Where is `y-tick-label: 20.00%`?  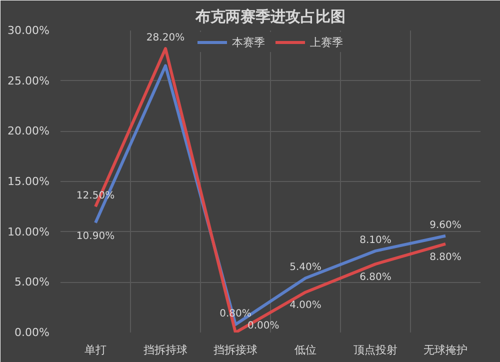 y-tick-label: 20.00% is located at coordinates (29, 131).